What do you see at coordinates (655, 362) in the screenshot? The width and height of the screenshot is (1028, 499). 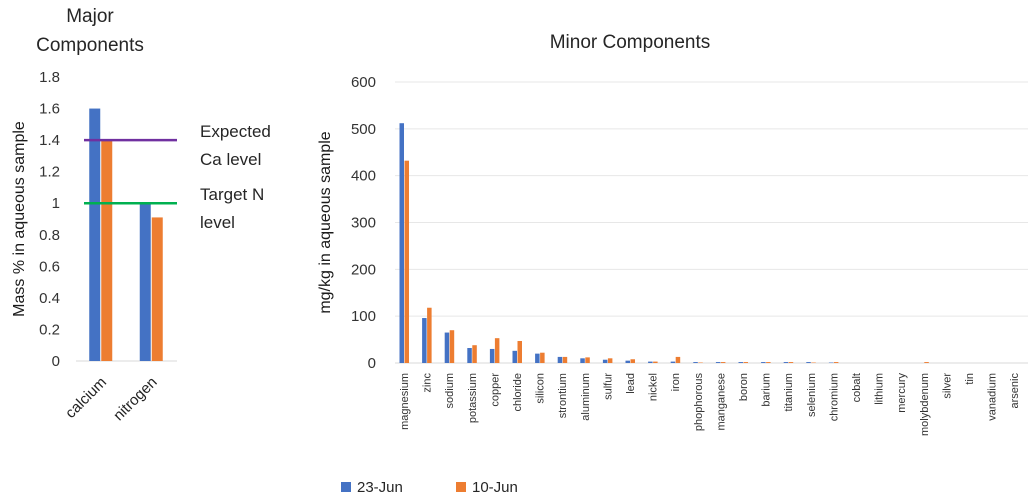 I see `bar-nickel-10-Jun` at bounding box center [655, 362].